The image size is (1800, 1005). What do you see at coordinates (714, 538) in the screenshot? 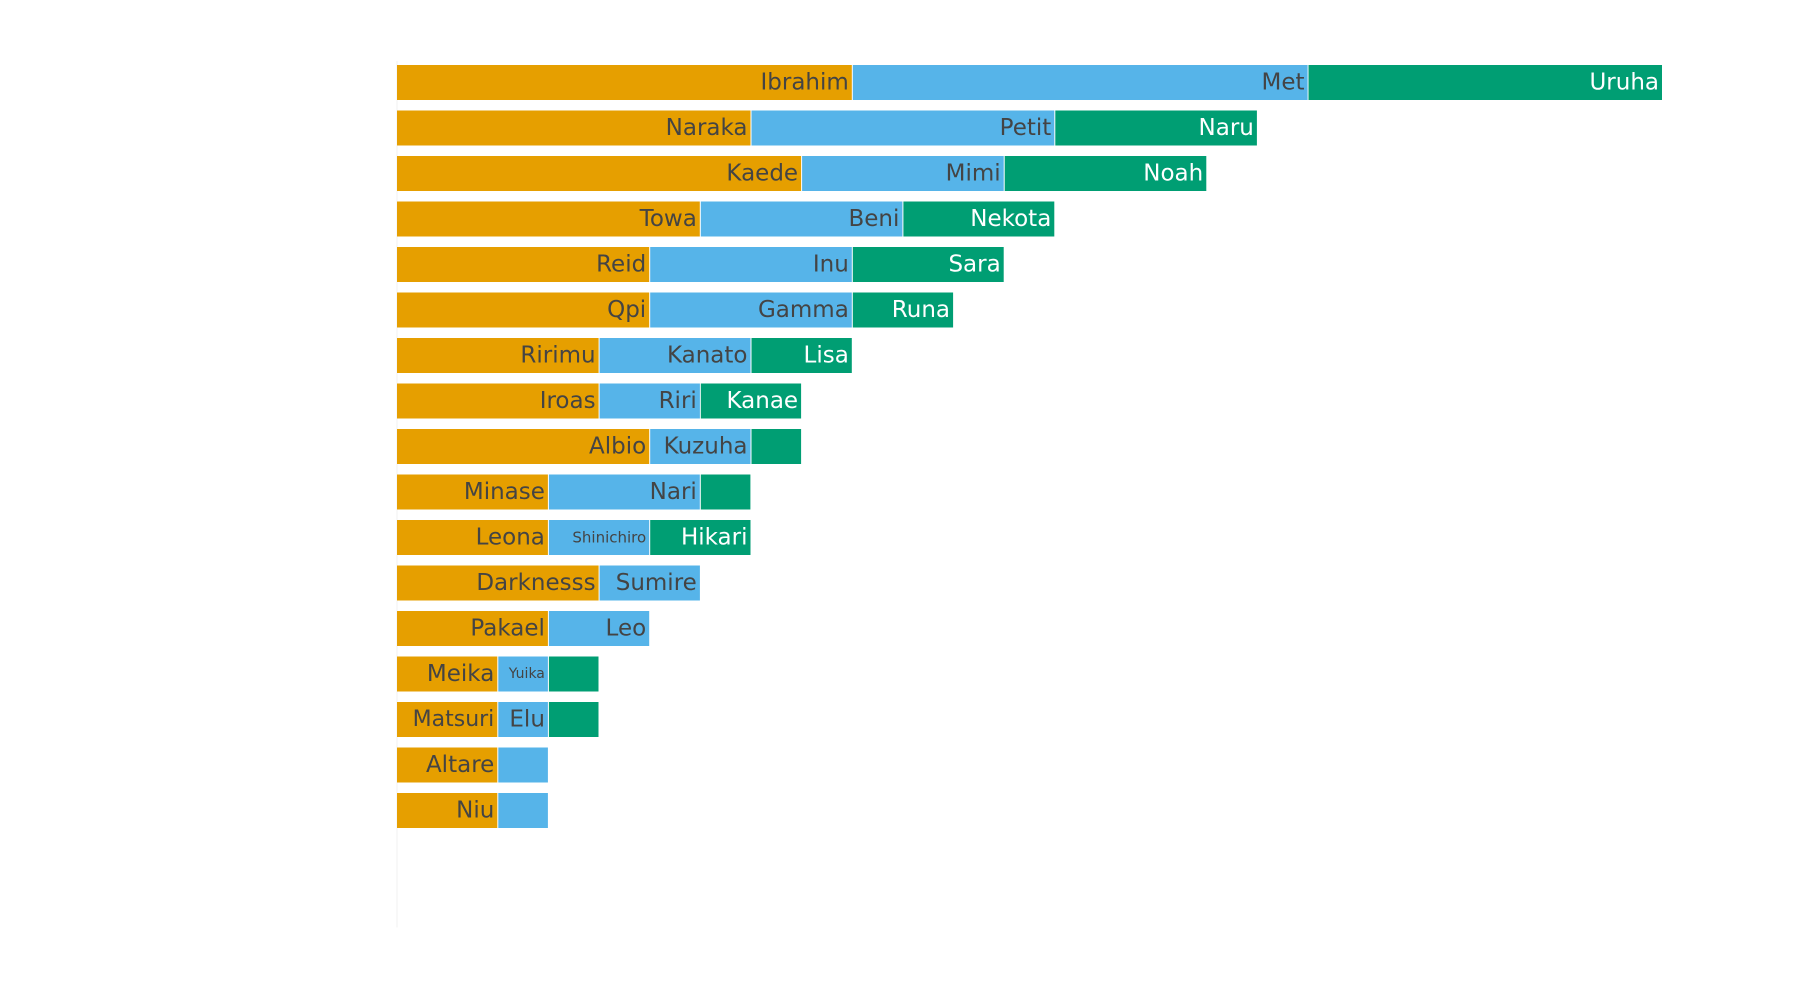
I see `segment-label: Hikari` at bounding box center [714, 538].